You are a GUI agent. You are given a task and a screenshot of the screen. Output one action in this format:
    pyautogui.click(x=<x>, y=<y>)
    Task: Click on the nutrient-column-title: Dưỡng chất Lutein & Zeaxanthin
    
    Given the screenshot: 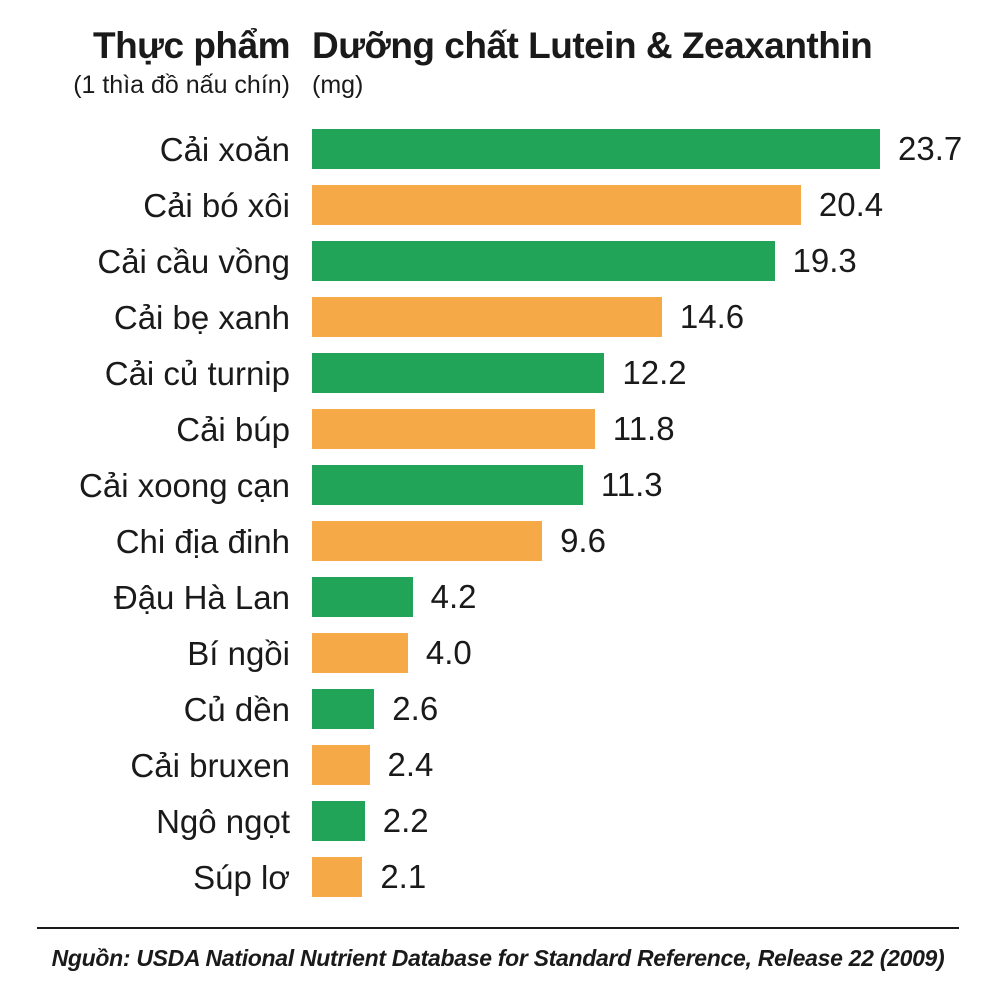 What is the action you would take?
    pyautogui.click(x=592, y=45)
    